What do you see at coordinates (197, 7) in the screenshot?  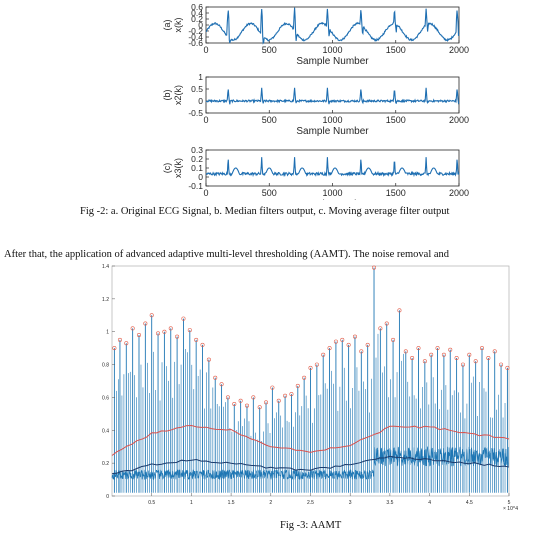 I see `y-tick-label: 0.6` at bounding box center [197, 7].